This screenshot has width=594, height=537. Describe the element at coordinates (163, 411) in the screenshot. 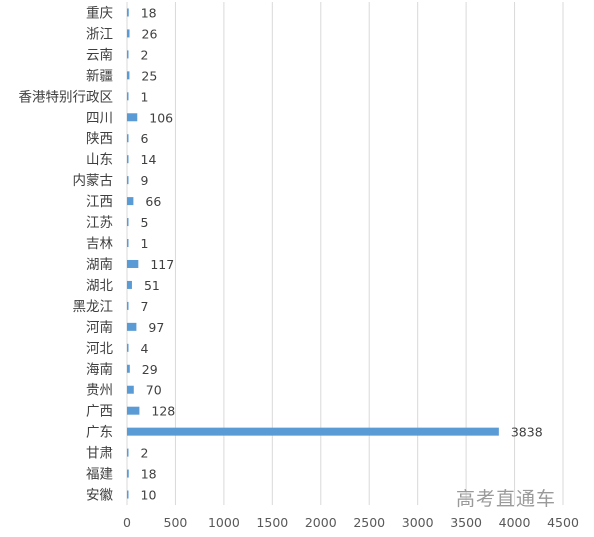

I see `data-label: 128` at that location.